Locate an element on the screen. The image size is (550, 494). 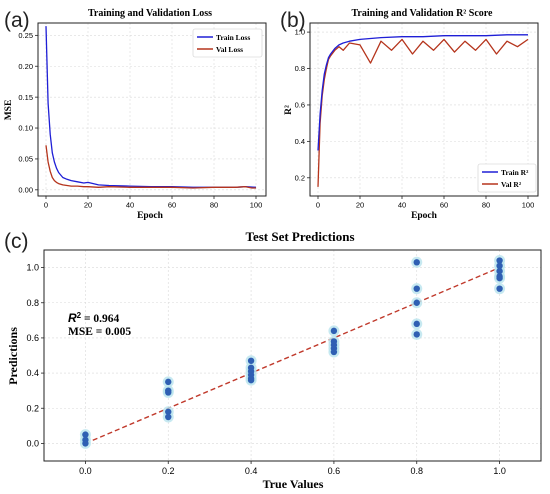
b-ytick-label: 0.2 is located at coordinates (300, 177).